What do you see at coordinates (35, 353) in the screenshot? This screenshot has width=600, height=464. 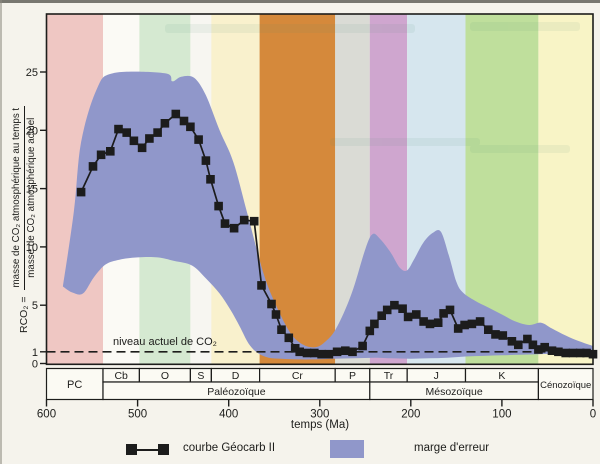 I see `y-tick-label-1: 1` at bounding box center [35, 353].